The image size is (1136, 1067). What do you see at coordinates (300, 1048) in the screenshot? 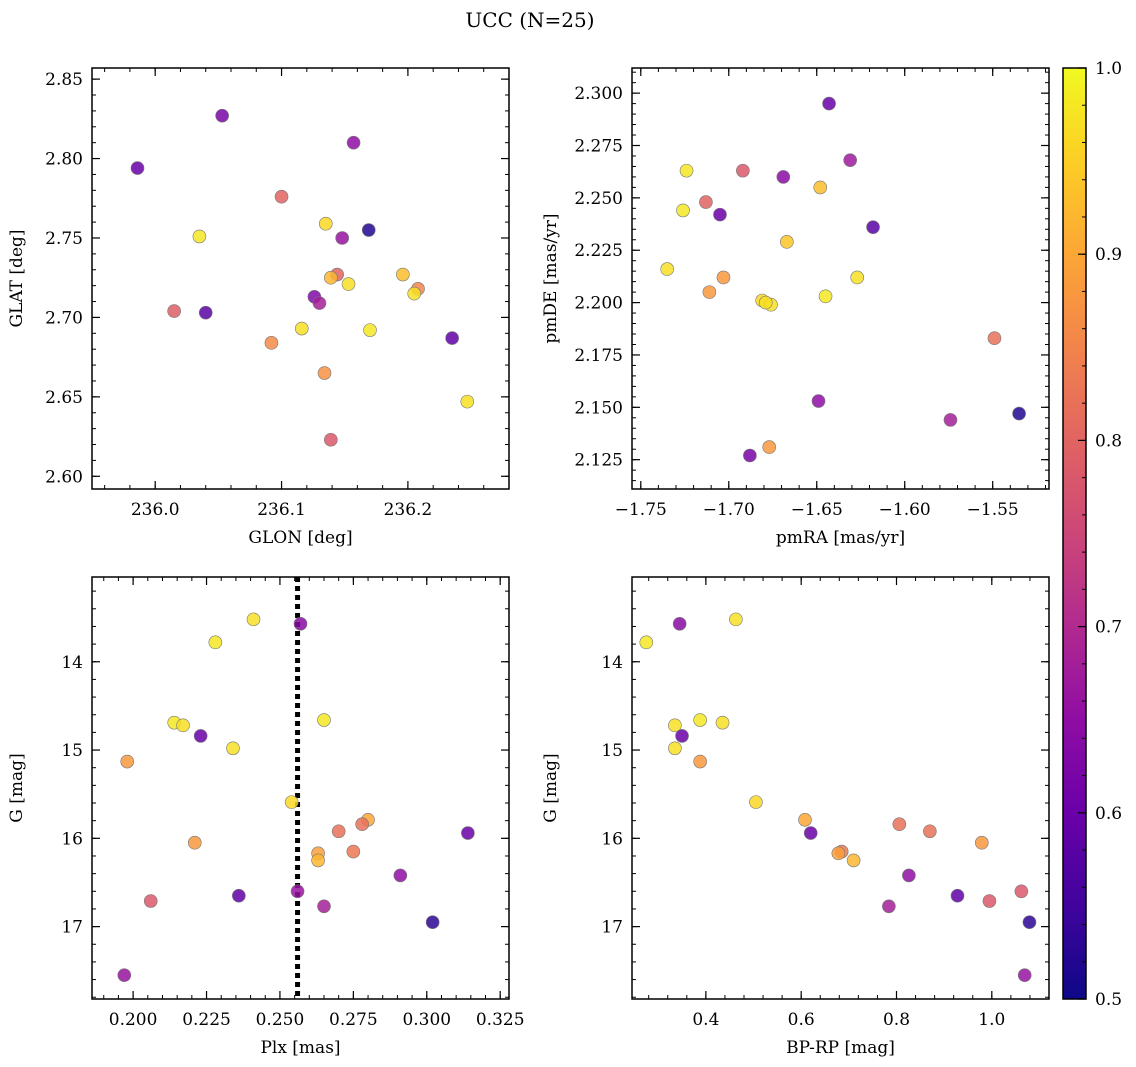
I see `x-axis-label: Plx [mas]` at bounding box center [300, 1048].